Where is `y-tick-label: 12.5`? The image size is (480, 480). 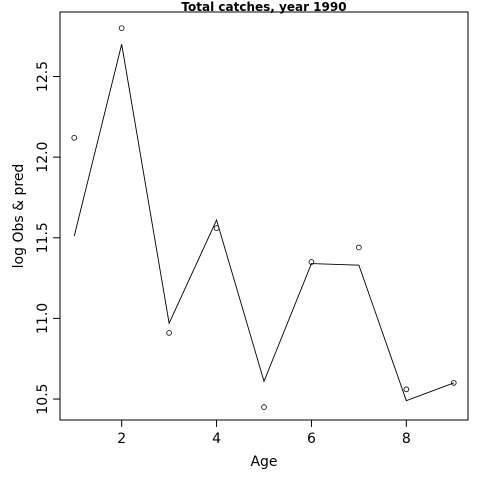
y-tick-label: 12.5 is located at coordinates (43, 76).